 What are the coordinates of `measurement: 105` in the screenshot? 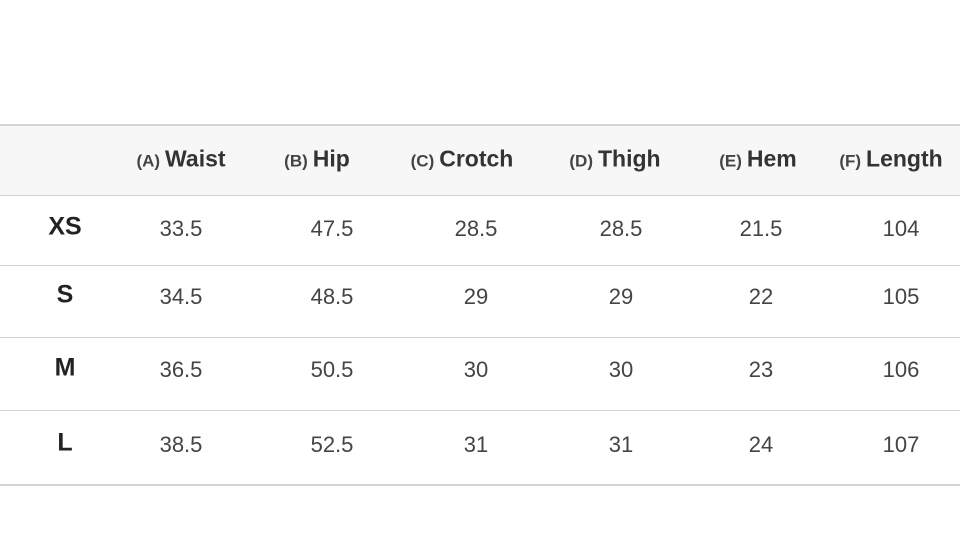 It's located at (901, 296).